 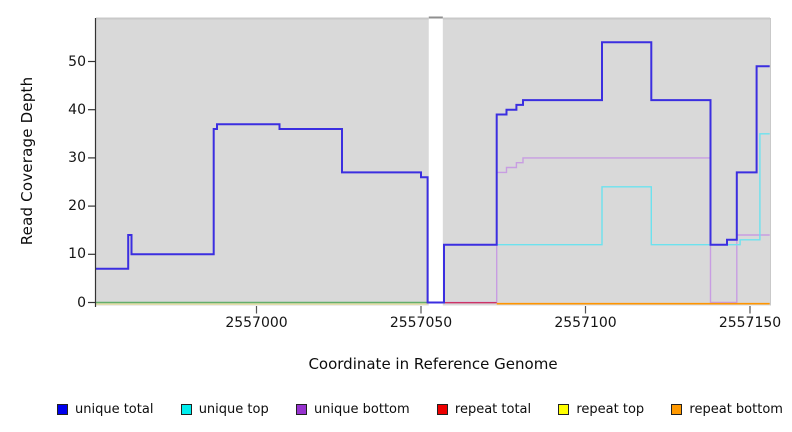 I want to click on legend-label: repeat top, so click(x=610, y=409).